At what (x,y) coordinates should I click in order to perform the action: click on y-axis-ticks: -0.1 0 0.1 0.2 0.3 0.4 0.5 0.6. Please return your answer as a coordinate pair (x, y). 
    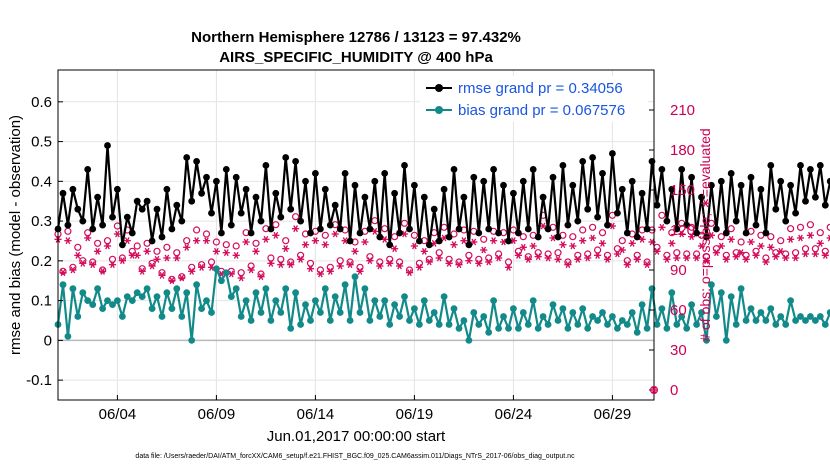
    Looking at the image, I should click on (44, 241).